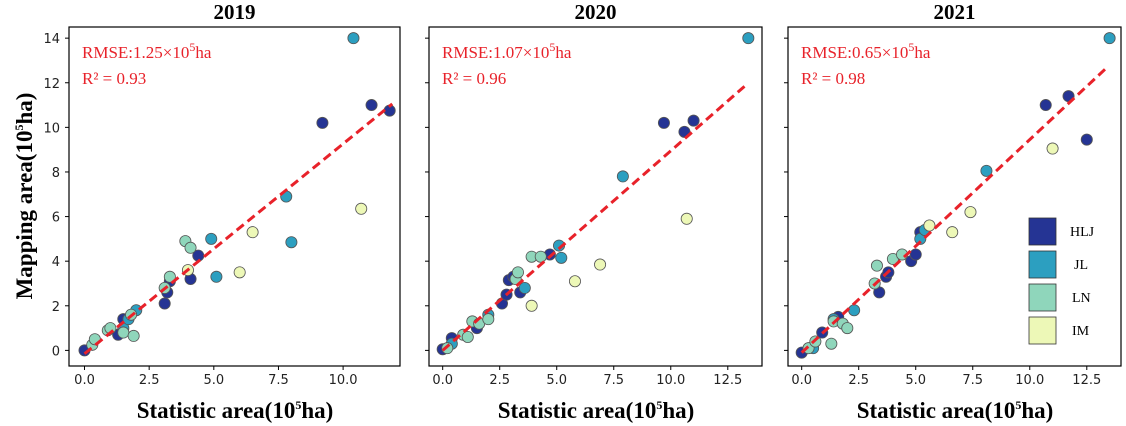  I want to click on legend-swatch-jl, so click(1042, 264).